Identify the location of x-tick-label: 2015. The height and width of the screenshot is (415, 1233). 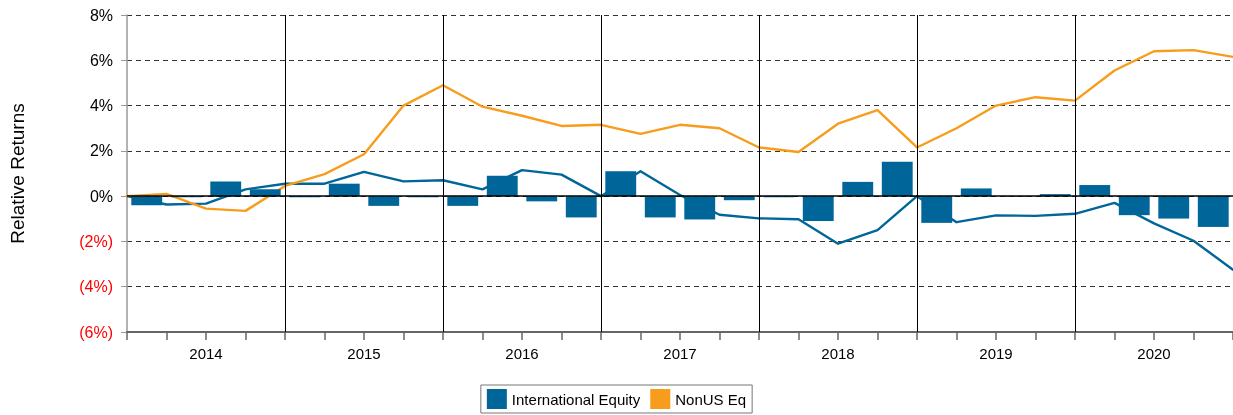
(364, 353).